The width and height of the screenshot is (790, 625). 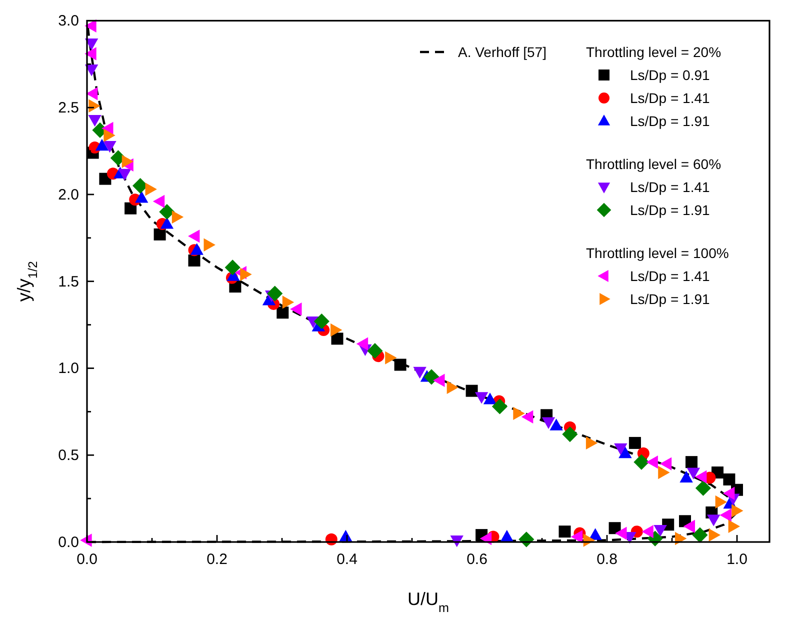 I want to click on annotation: Throttling level = 60%, so click(x=654, y=164).